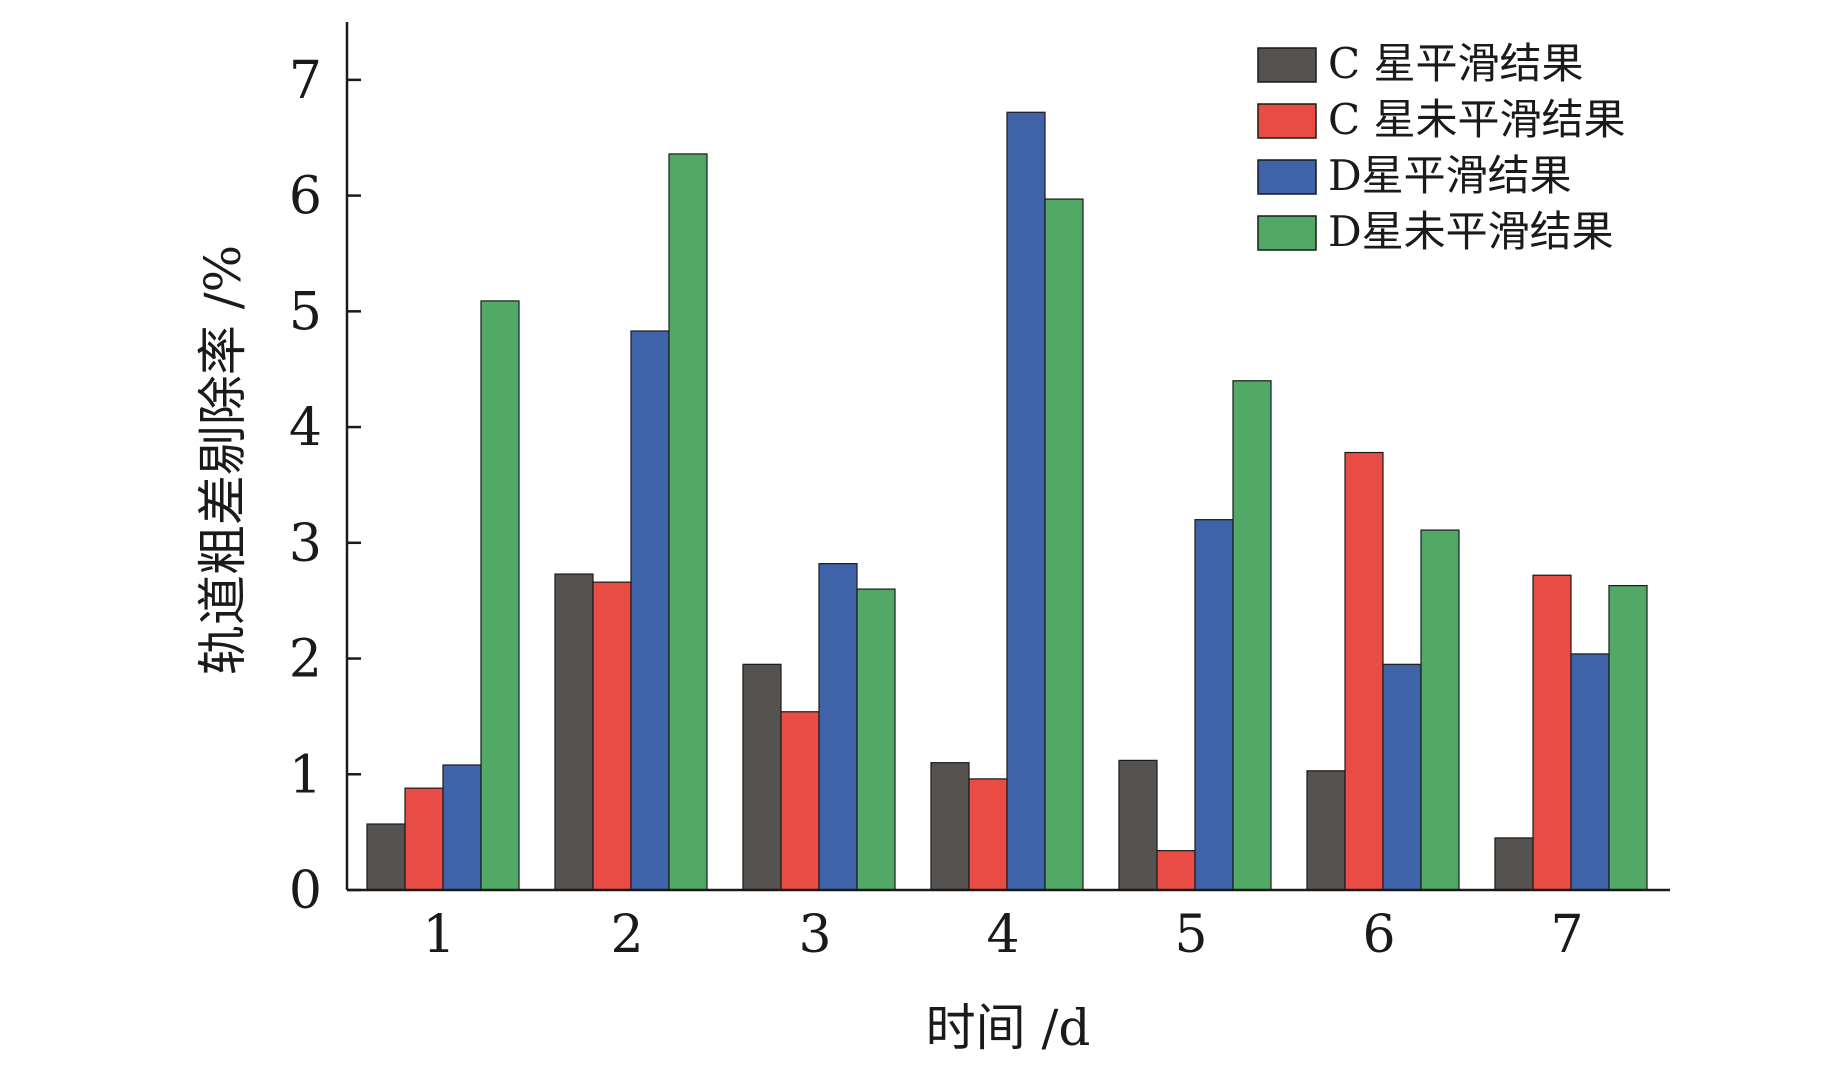 The height and width of the screenshot is (1067, 1843). Describe the element at coordinates (626, 935) in the screenshot. I see `x-tick-label: 2` at that location.